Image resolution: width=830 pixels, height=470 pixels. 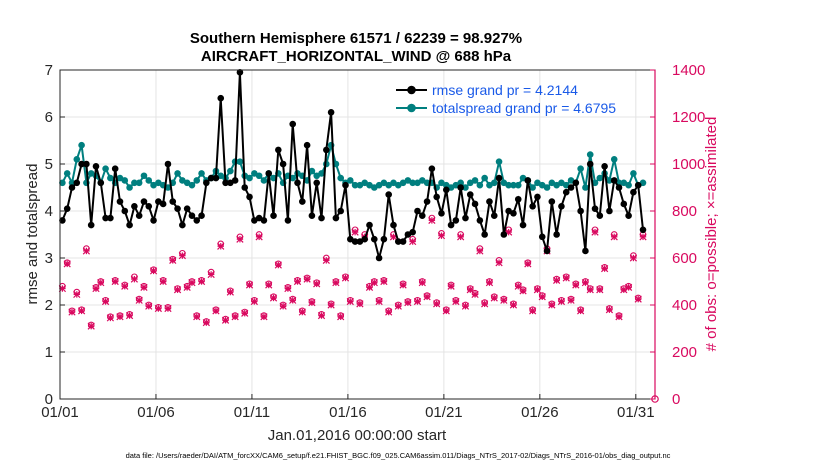 What do you see at coordinates (60, 412) in the screenshot?
I see `x-tick-label: 01/01` at bounding box center [60, 412].